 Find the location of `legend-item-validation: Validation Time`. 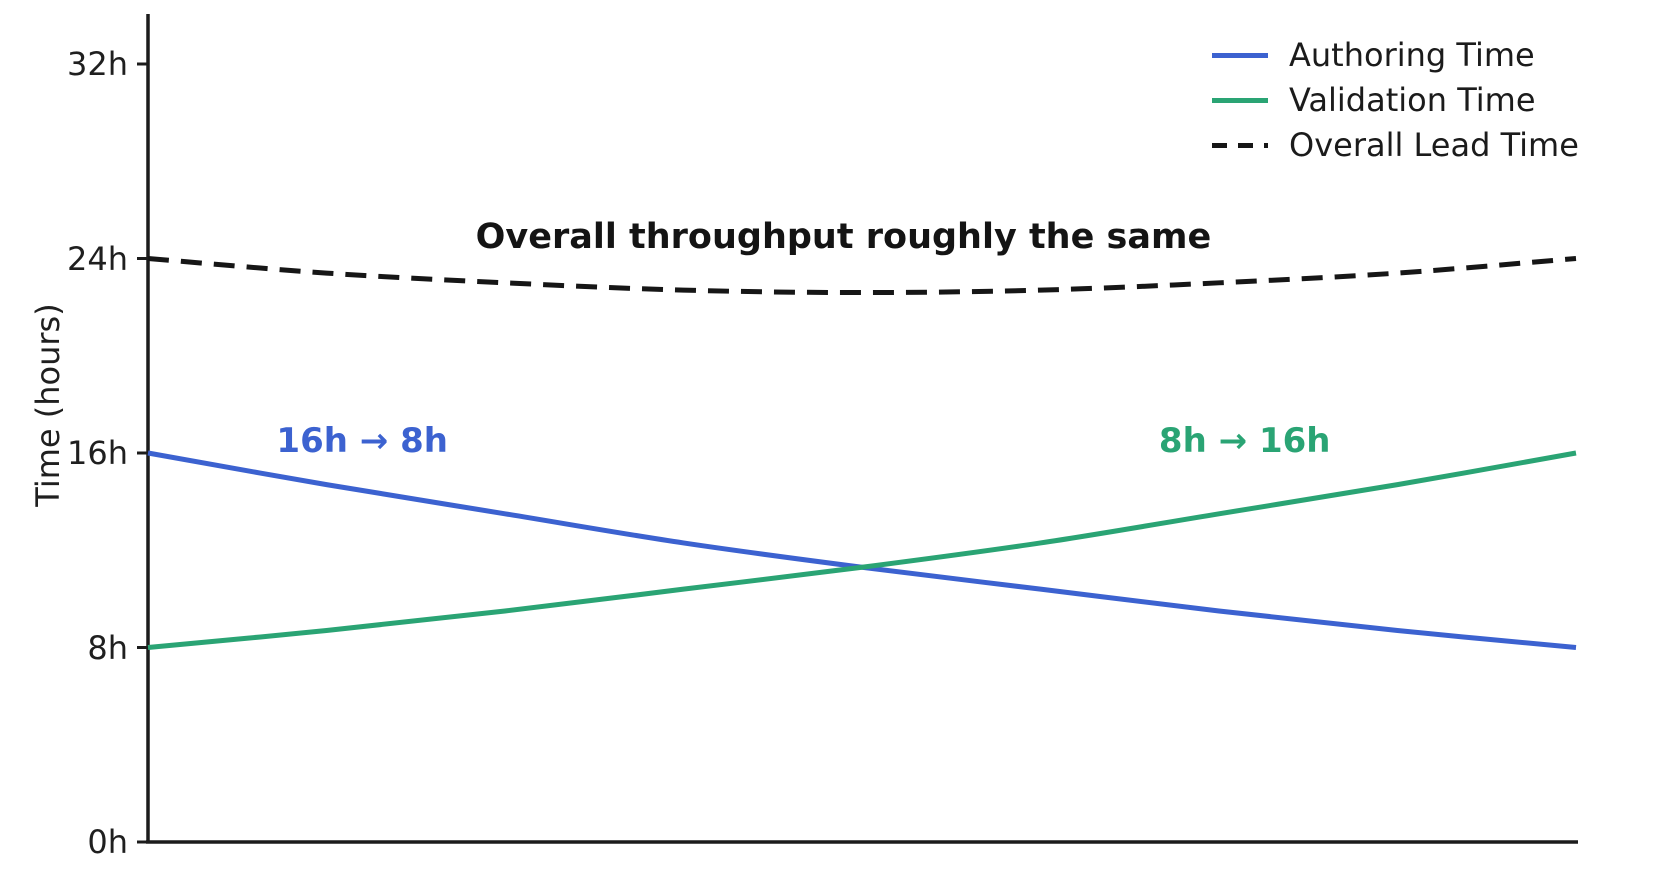

legend-item-validation: Validation Time is located at coordinates (1395, 100).